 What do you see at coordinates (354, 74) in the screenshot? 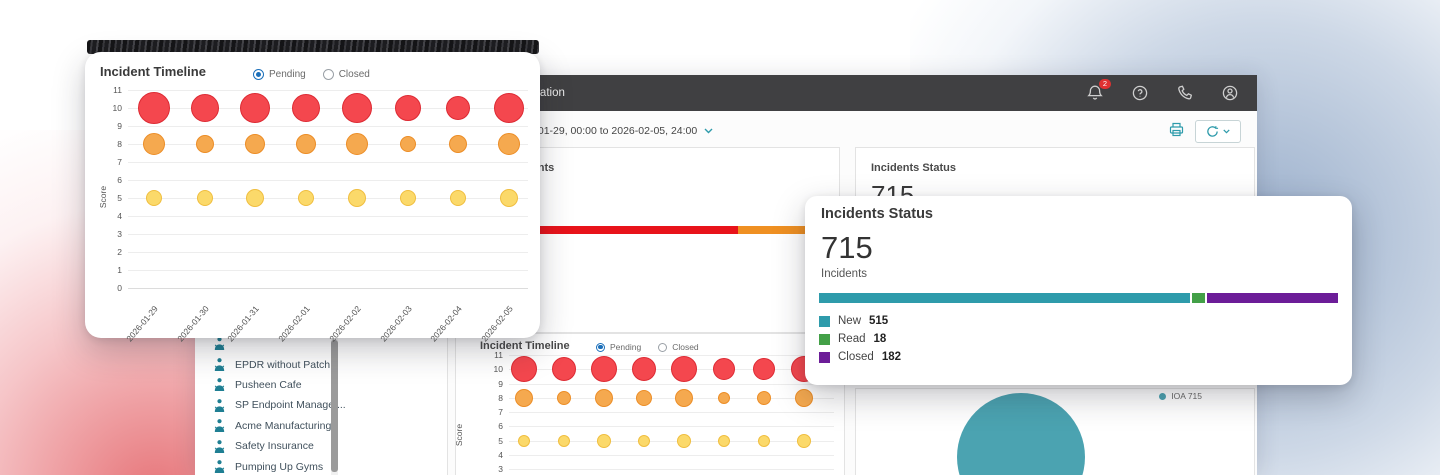
I see `radio-label: Closed` at bounding box center [354, 74].